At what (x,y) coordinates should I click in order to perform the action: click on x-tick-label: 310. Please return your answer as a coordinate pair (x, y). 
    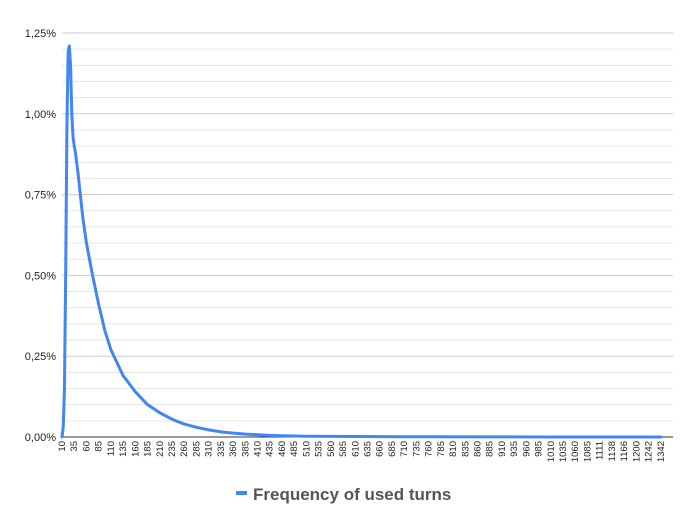
    Looking at the image, I should click on (209, 449).